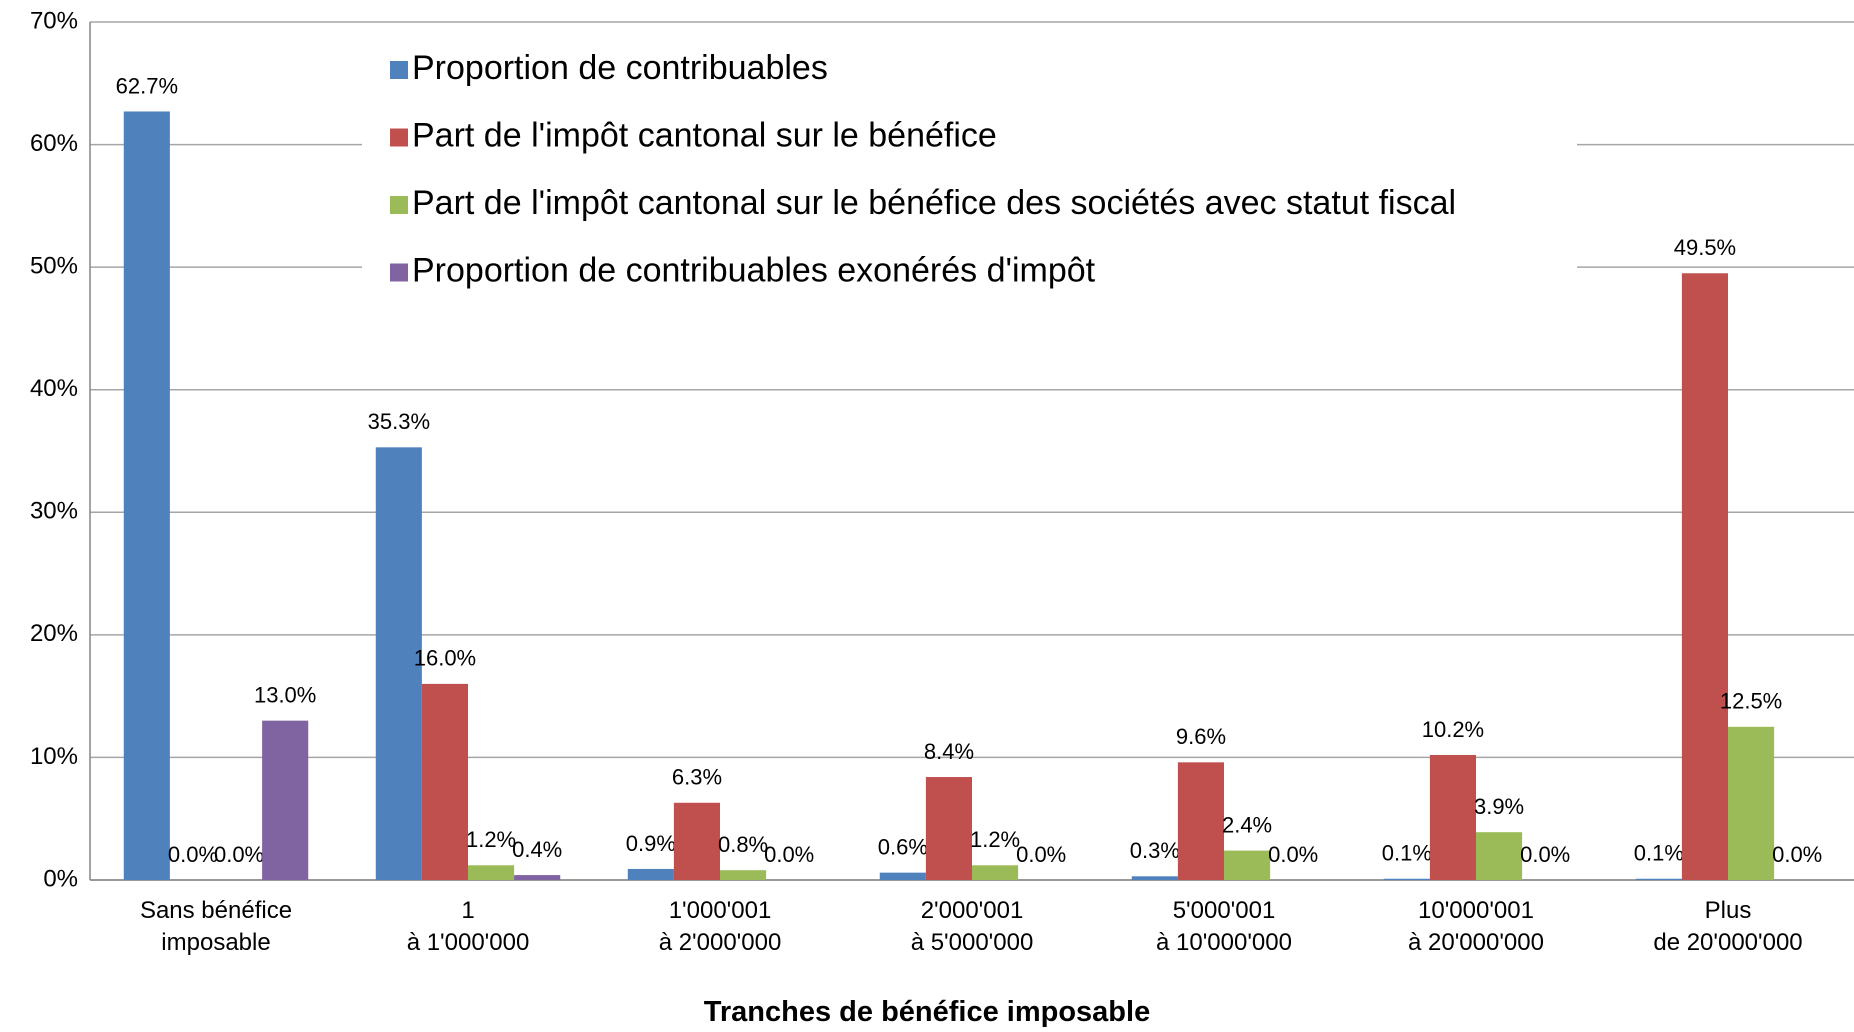 The image size is (1854, 1032). Describe the element at coordinates (651, 843) in the screenshot. I see `value-label: 0.9%` at that location.